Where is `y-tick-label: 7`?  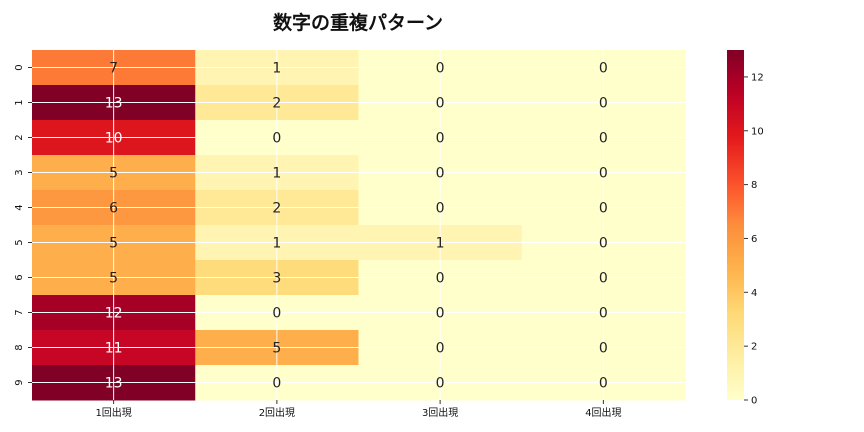 y-tick-label: 7 is located at coordinates (19, 312).